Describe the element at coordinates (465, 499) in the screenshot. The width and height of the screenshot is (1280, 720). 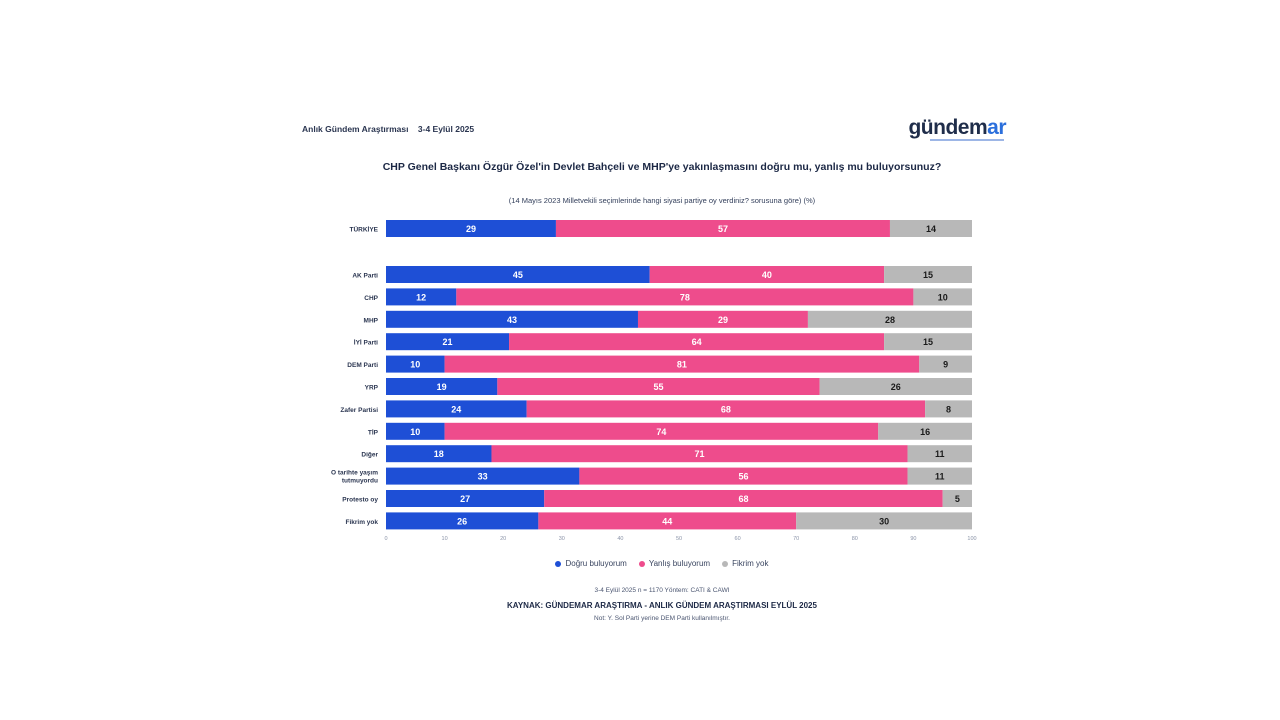
I see `data-label-positive: 27` at that location.